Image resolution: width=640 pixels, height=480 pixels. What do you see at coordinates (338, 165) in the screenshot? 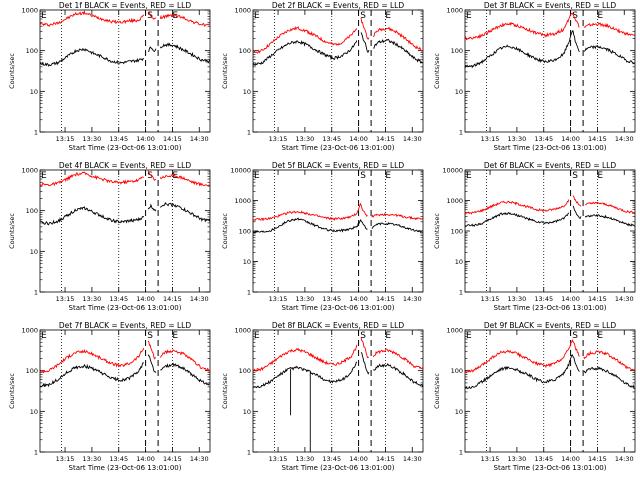
I see `panel-title: Det 5f BLACK = Events, RED = LLD` at bounding box center [338, 165].